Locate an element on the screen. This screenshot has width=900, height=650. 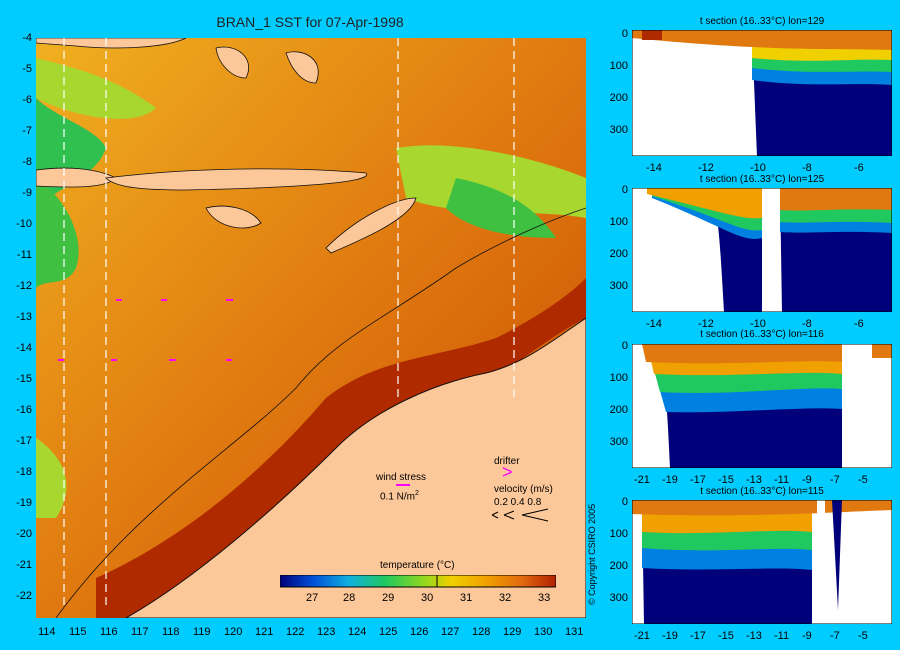
lon-tick: 117 is located at coordinates (140, 632).